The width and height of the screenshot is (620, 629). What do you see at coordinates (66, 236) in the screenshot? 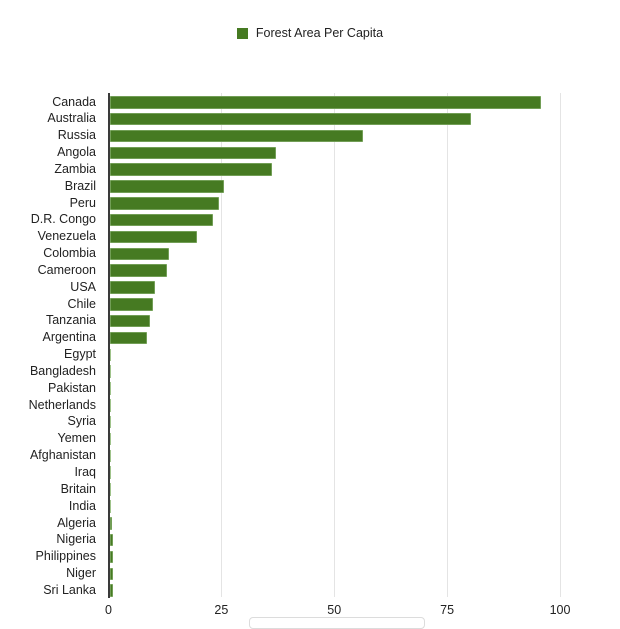
I see `category-label: Venezuela` at bounding box center [66, 236].